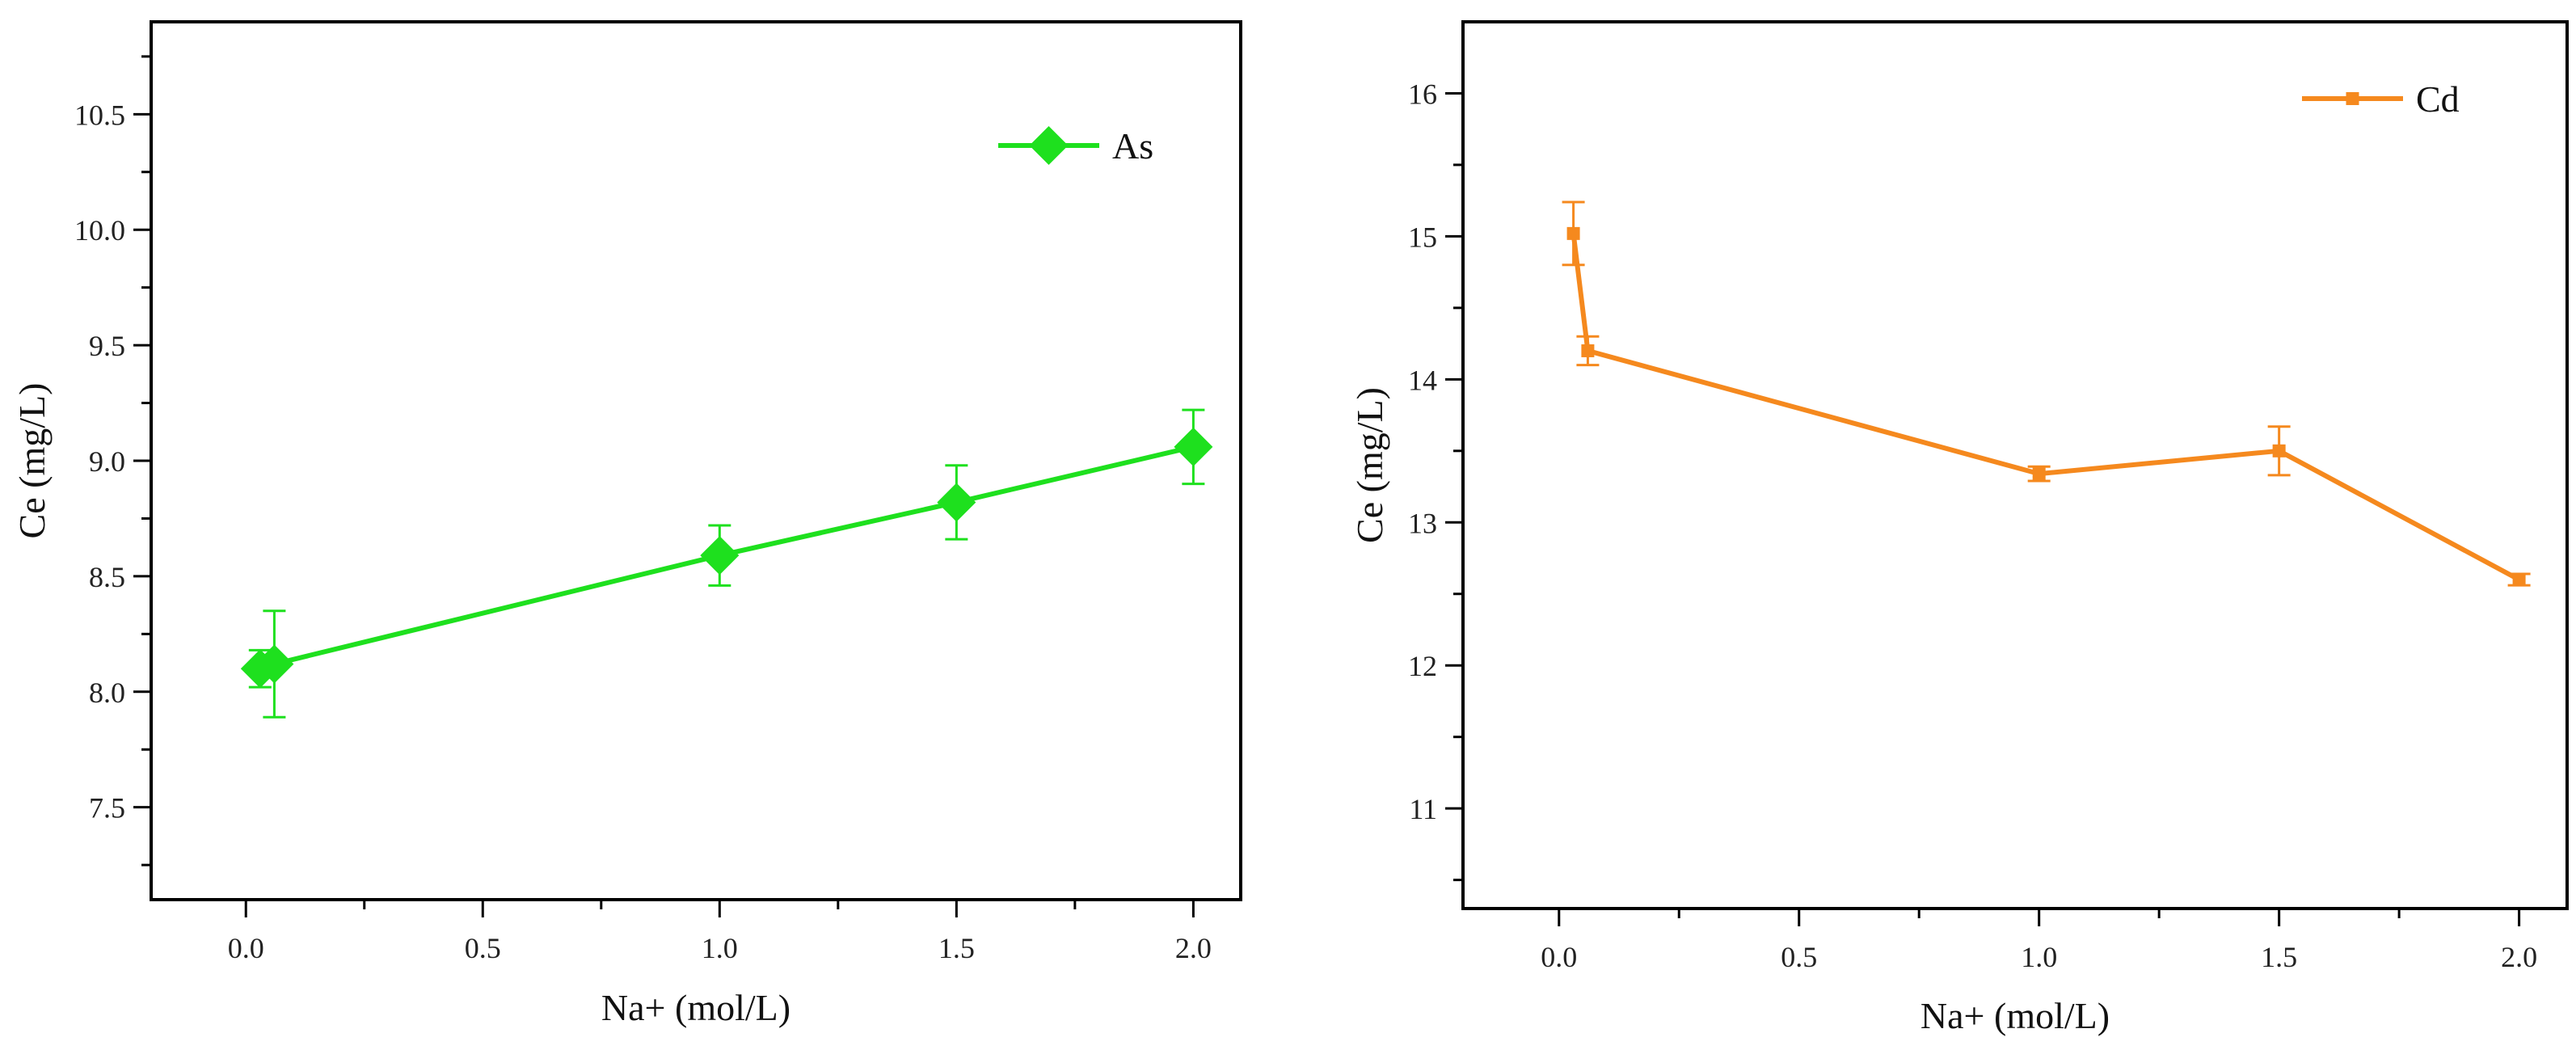 The image size is (2576, 1050). Describe the element at coordinates (100, 231) in the screenshot. I see `y-tick-label: 10.0` at that location.